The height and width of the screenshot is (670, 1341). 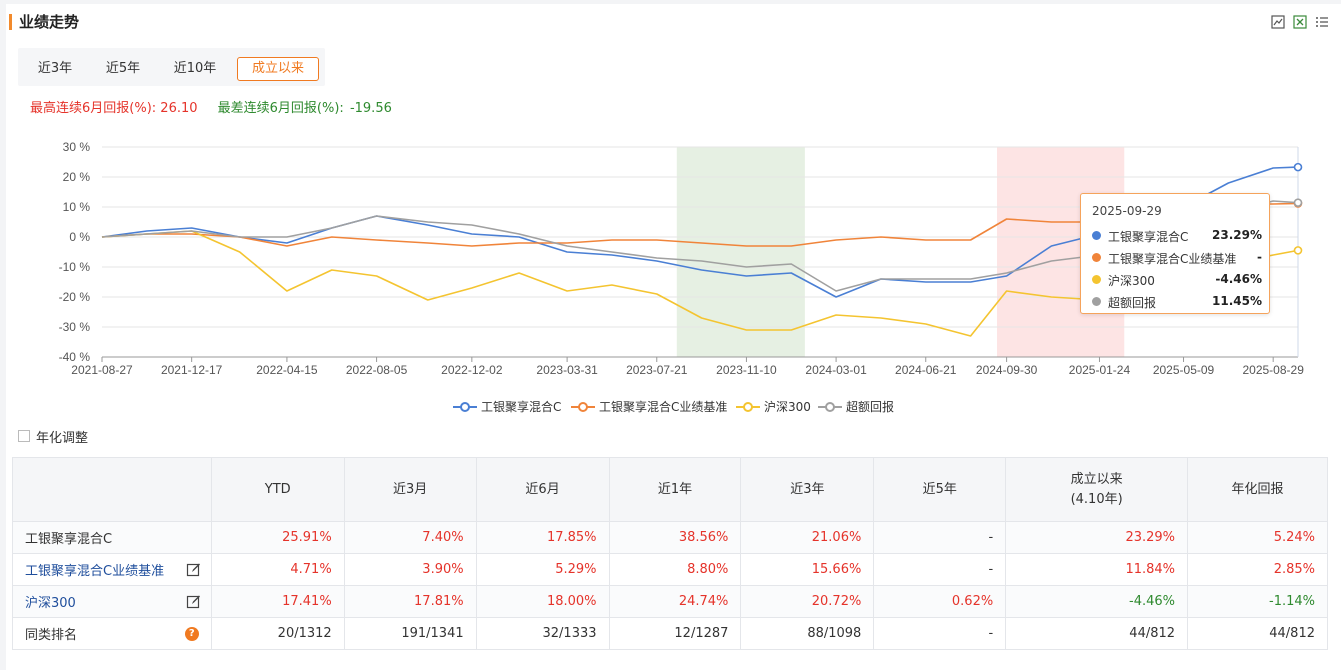 What do you see at coordinates (926, 370) in the screenshot?
I see `x-tick-label: 2024-06-21` at bounding box center [926, 370].